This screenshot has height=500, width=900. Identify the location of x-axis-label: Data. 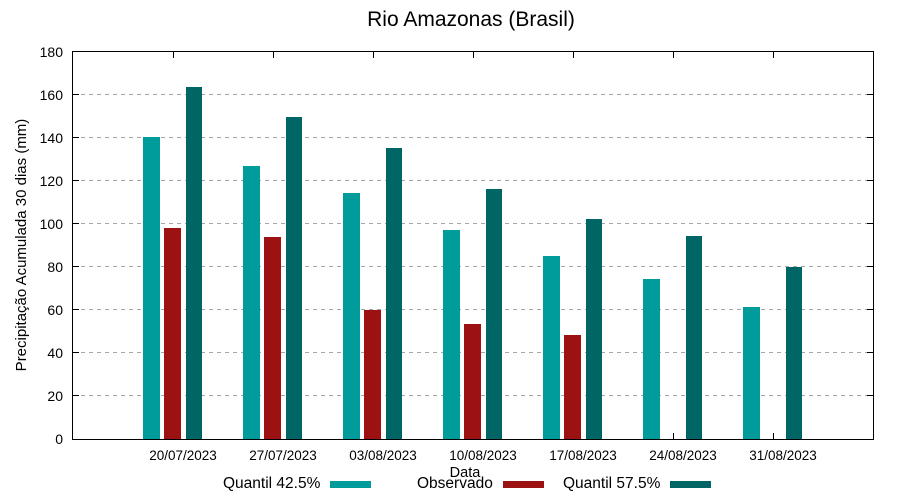
(465, 473).